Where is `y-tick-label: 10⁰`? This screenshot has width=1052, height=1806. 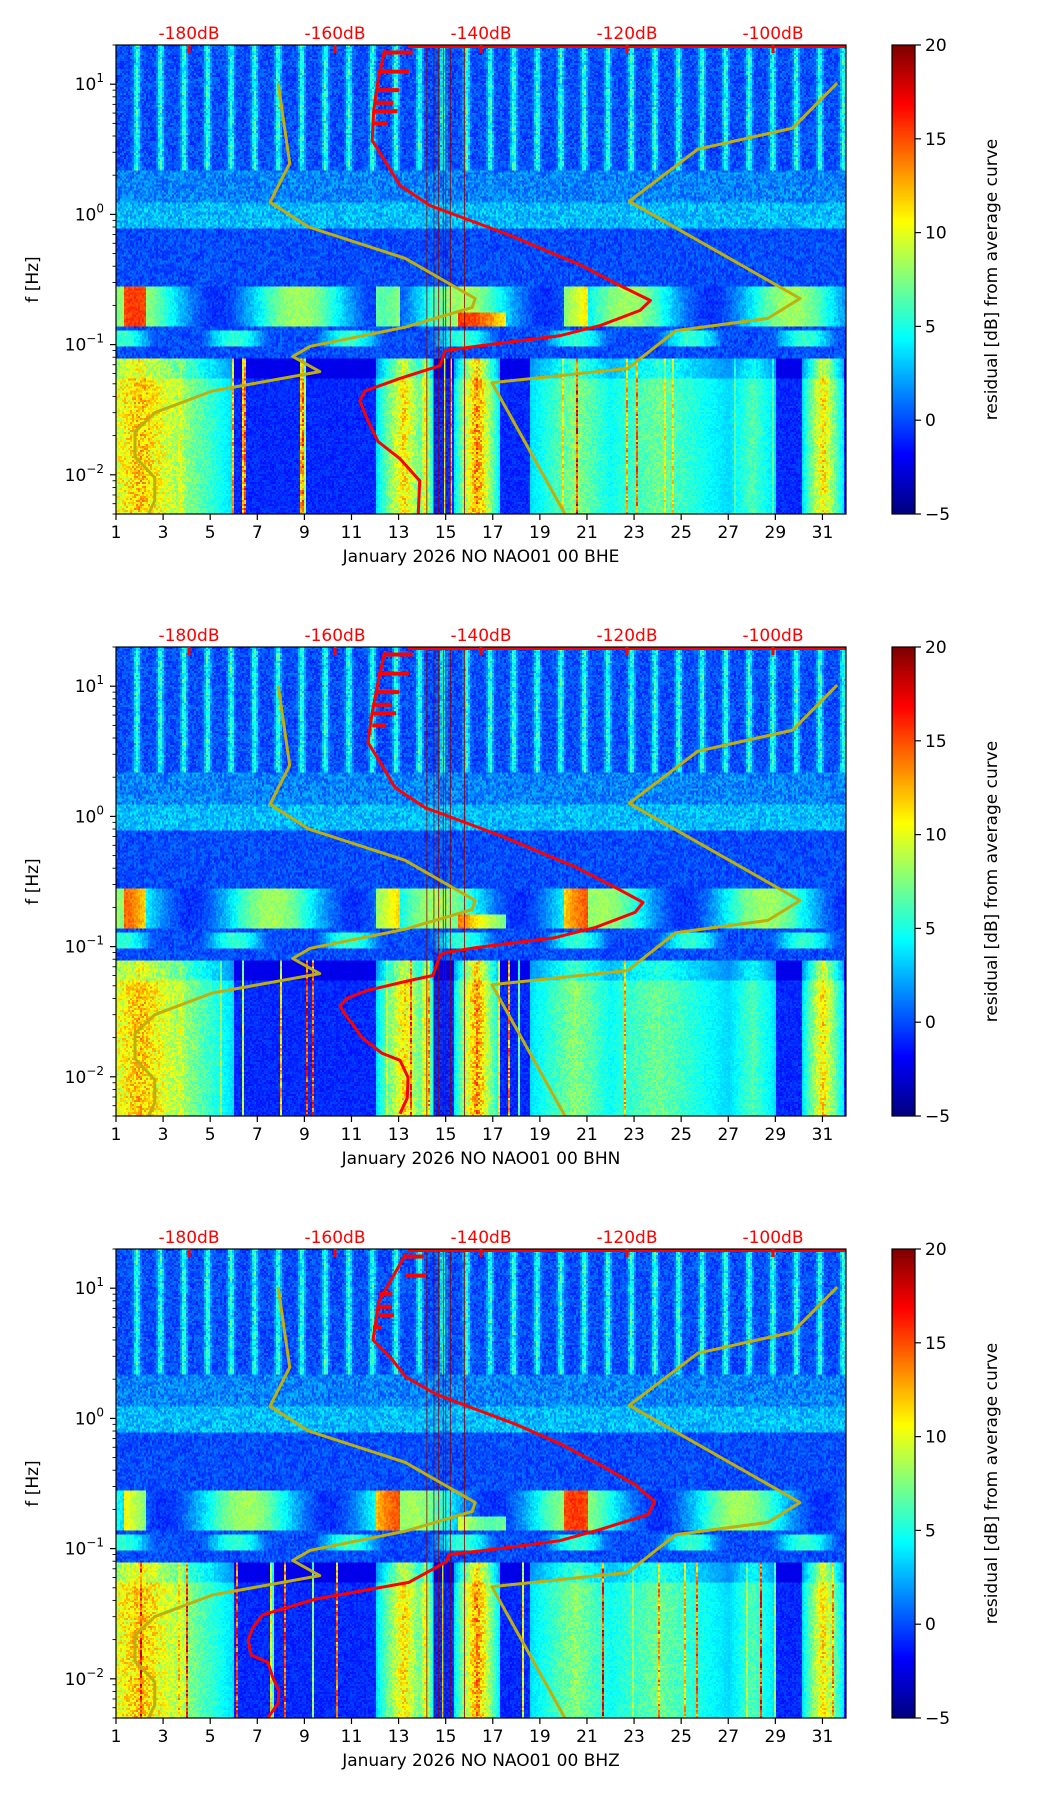
y-tick-label: 10⁰ is located at coordinates (89, 815).